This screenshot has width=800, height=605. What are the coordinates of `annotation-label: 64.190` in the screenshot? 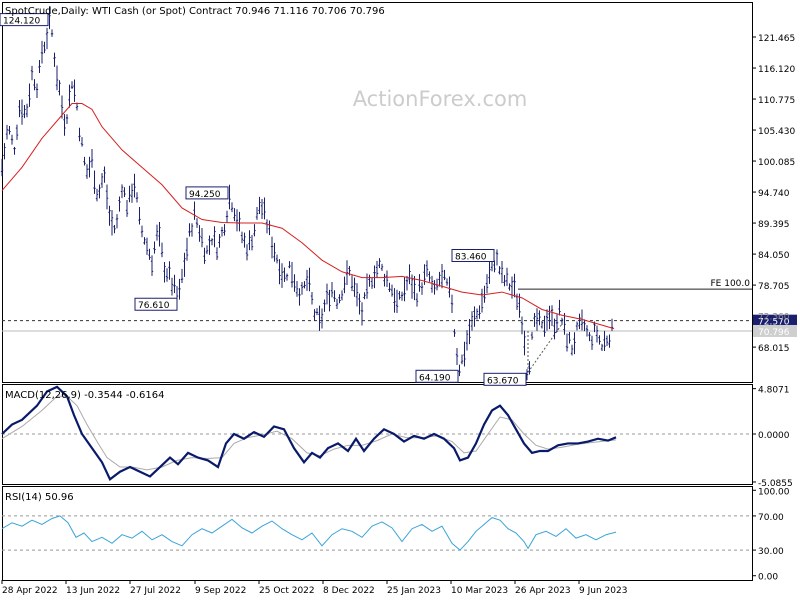 It's located at (435, 378).